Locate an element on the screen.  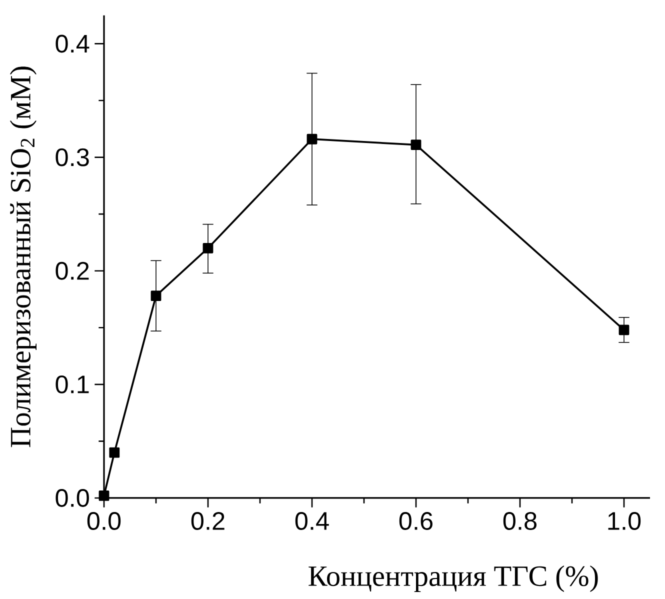
x-tick-label: 0.8 is located at coordinates (520, 521).